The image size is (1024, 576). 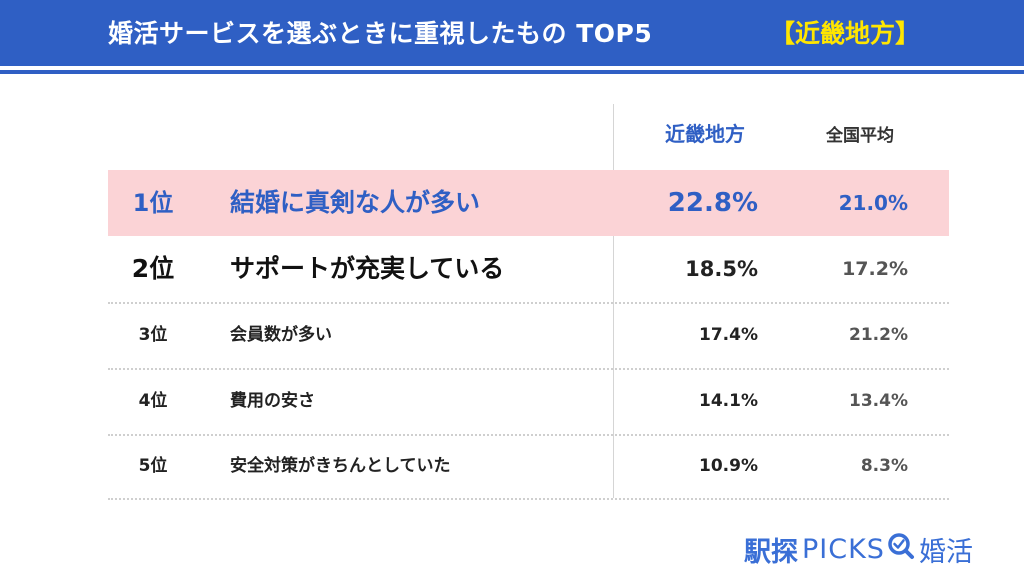 What do you see at coordinates (845, 33) in the screenshot?
I see `region-tag: 【近畿地方】` at bounding box center [845, 33].